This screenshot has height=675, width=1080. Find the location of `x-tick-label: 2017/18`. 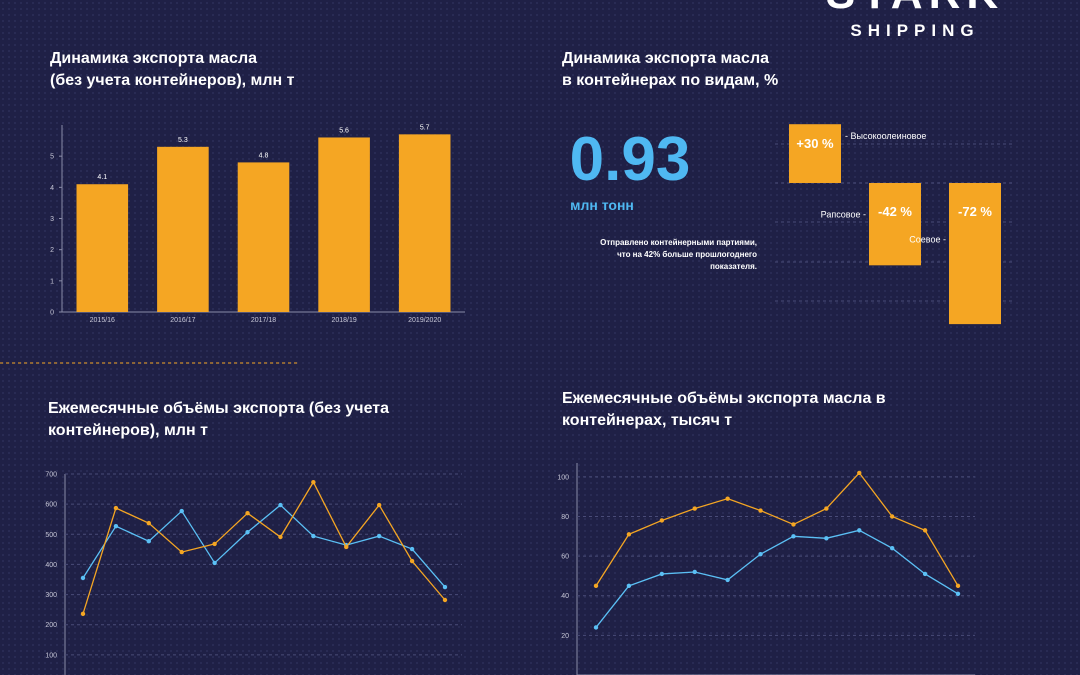

x-tick-label: 2017/18 is located at coordinates (263, 320).